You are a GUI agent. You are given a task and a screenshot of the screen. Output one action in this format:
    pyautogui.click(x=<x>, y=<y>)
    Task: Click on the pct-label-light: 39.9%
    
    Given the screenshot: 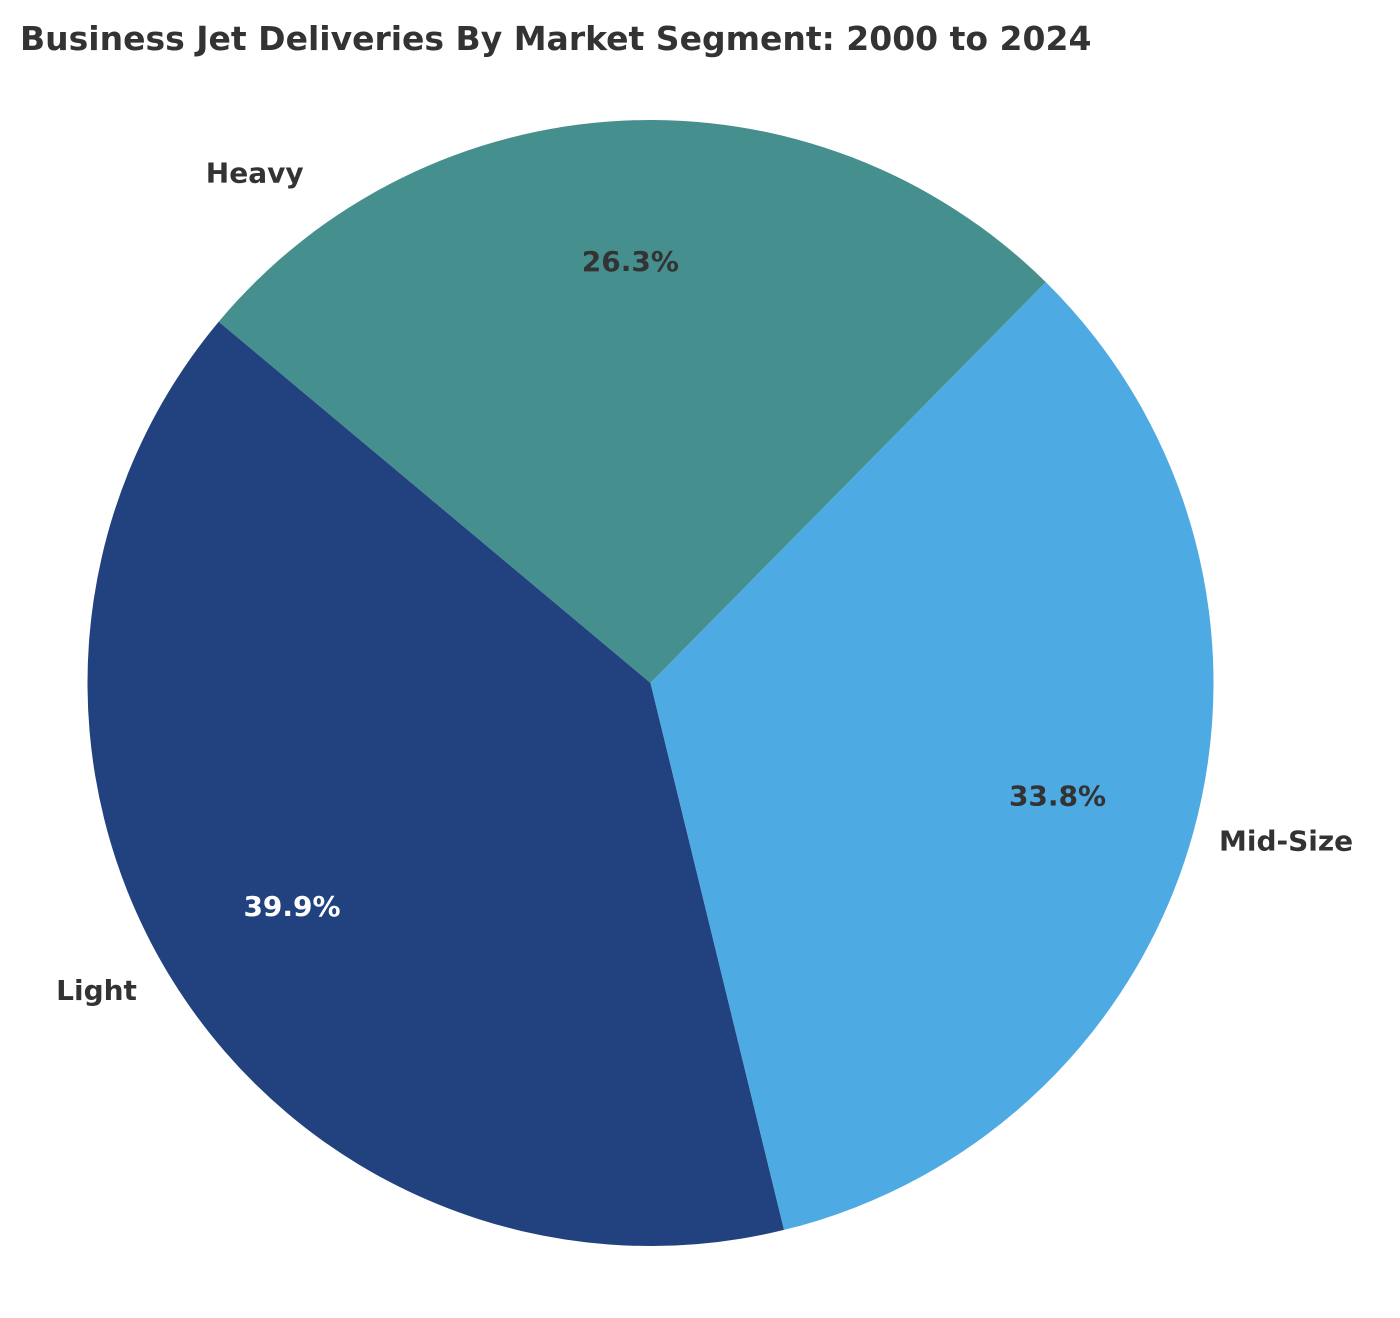 What is the action you would take?
    pyautogui.click(x=291, y=906)
    